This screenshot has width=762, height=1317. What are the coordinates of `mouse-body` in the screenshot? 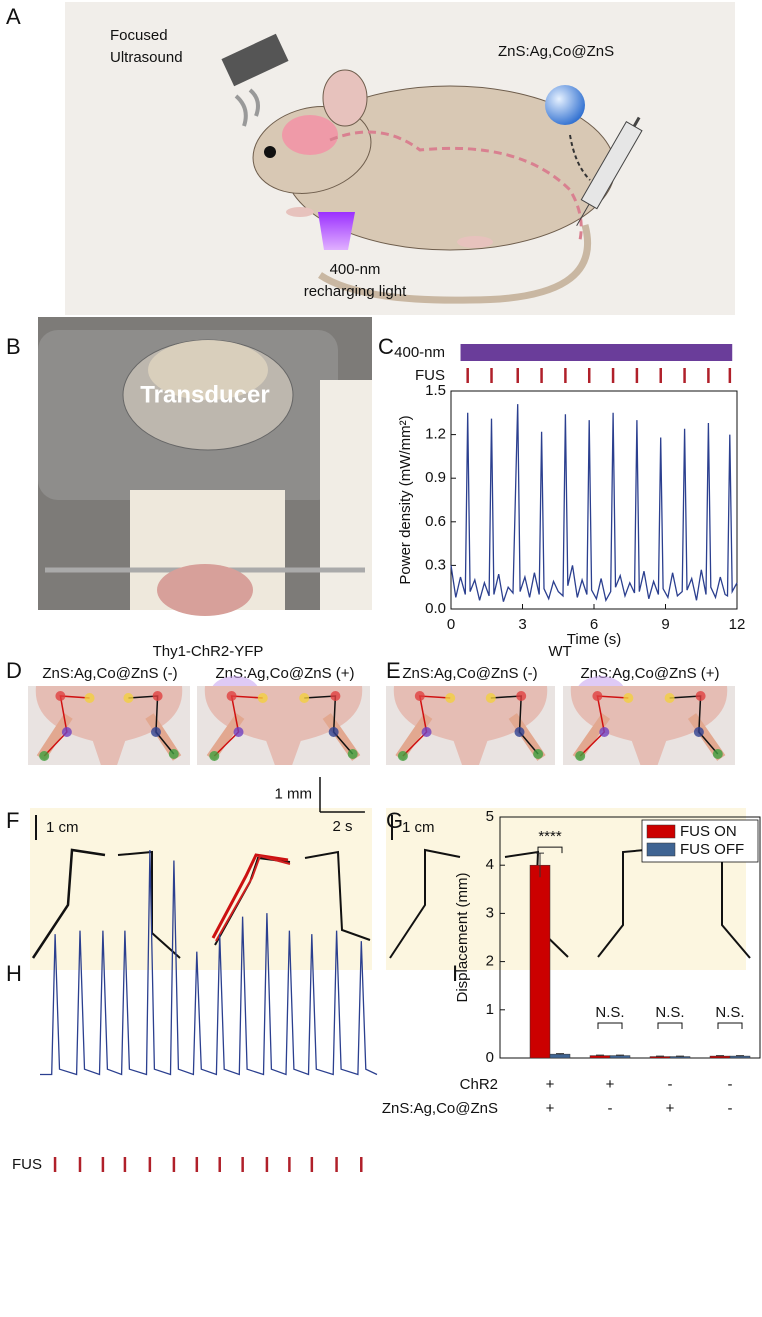 It's located at (109, 725).